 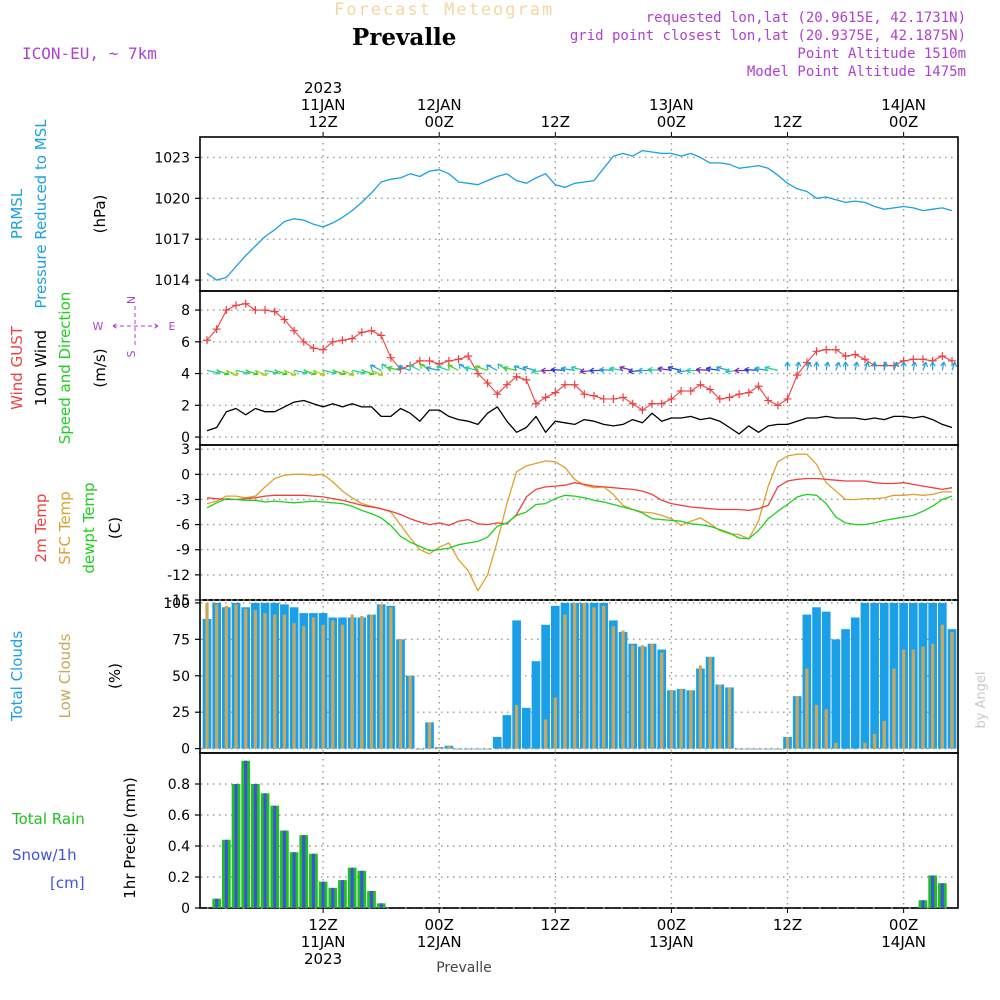 I want to click on y-tick-label: 1020, so click(x=172, y=199).